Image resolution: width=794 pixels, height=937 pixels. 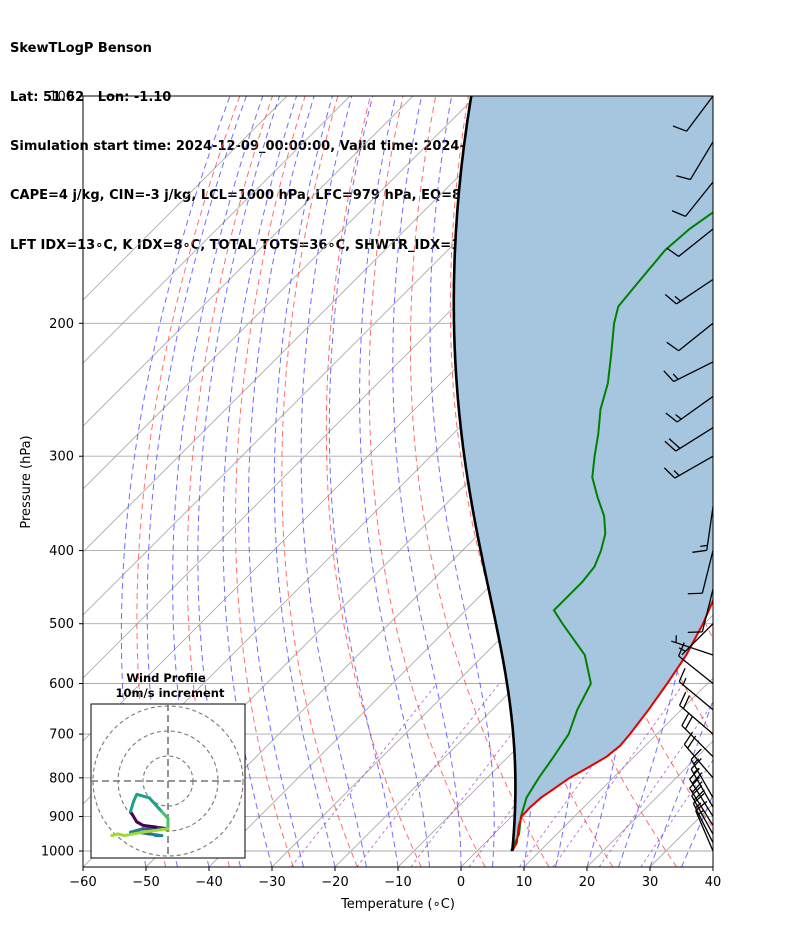 I want to click on chart-title: SkewTLogP Benson, so click(x=81, y=48).